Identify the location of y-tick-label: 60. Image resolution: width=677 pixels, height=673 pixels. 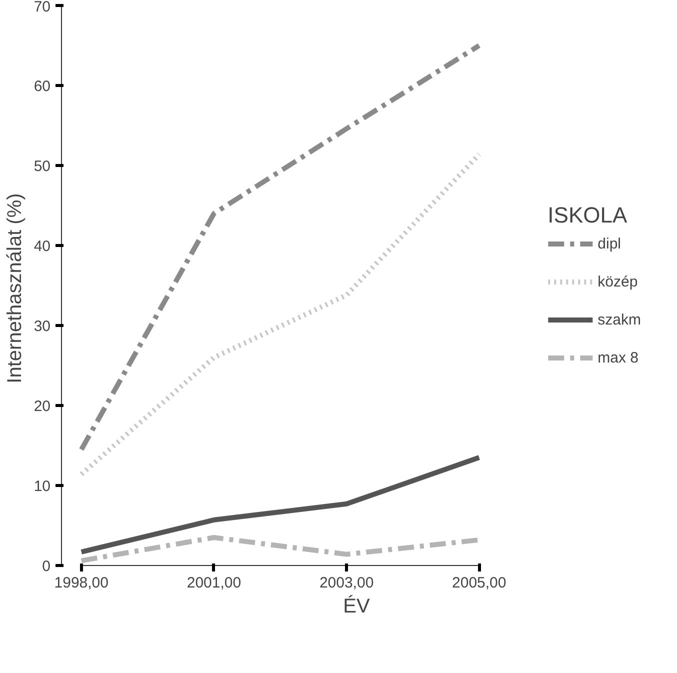
(42, 86).